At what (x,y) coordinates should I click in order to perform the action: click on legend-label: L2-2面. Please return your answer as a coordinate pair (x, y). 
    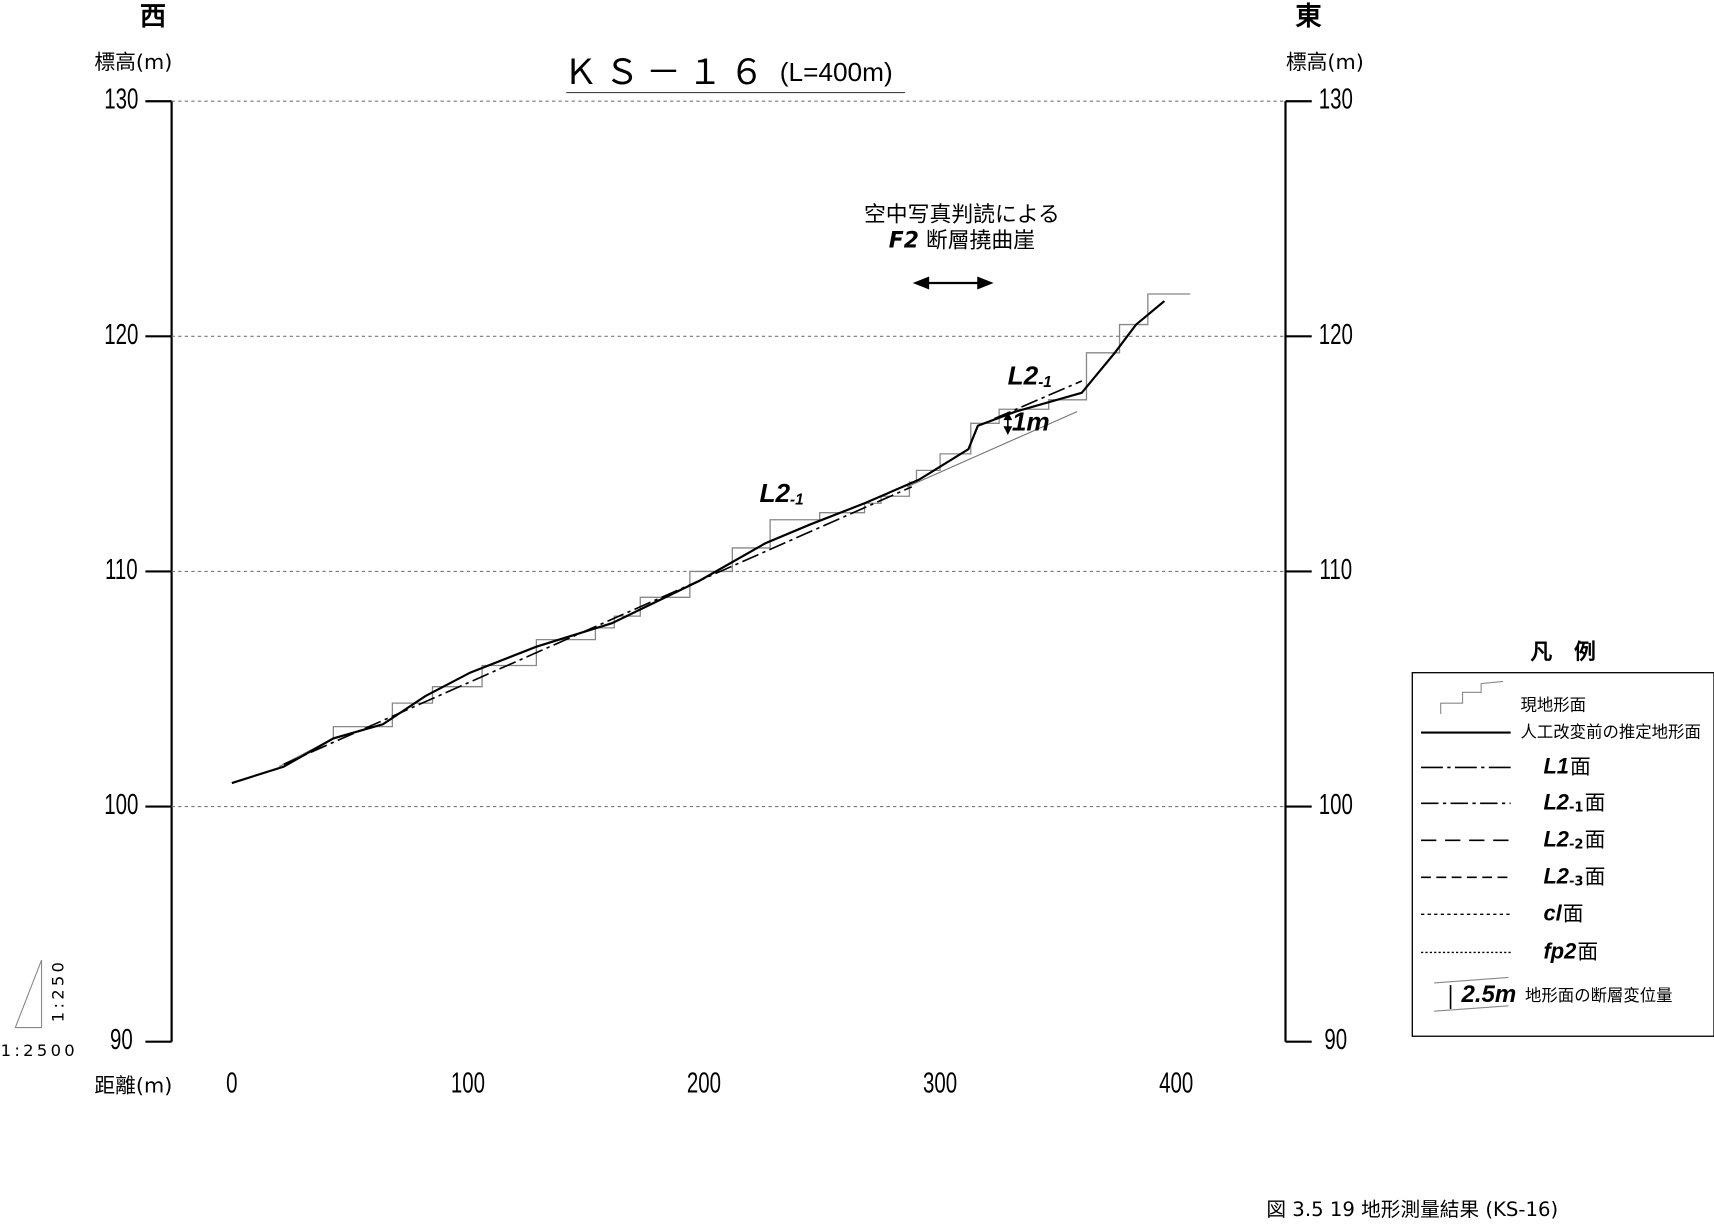
    Looking at the image, I should click on (1574, 839).